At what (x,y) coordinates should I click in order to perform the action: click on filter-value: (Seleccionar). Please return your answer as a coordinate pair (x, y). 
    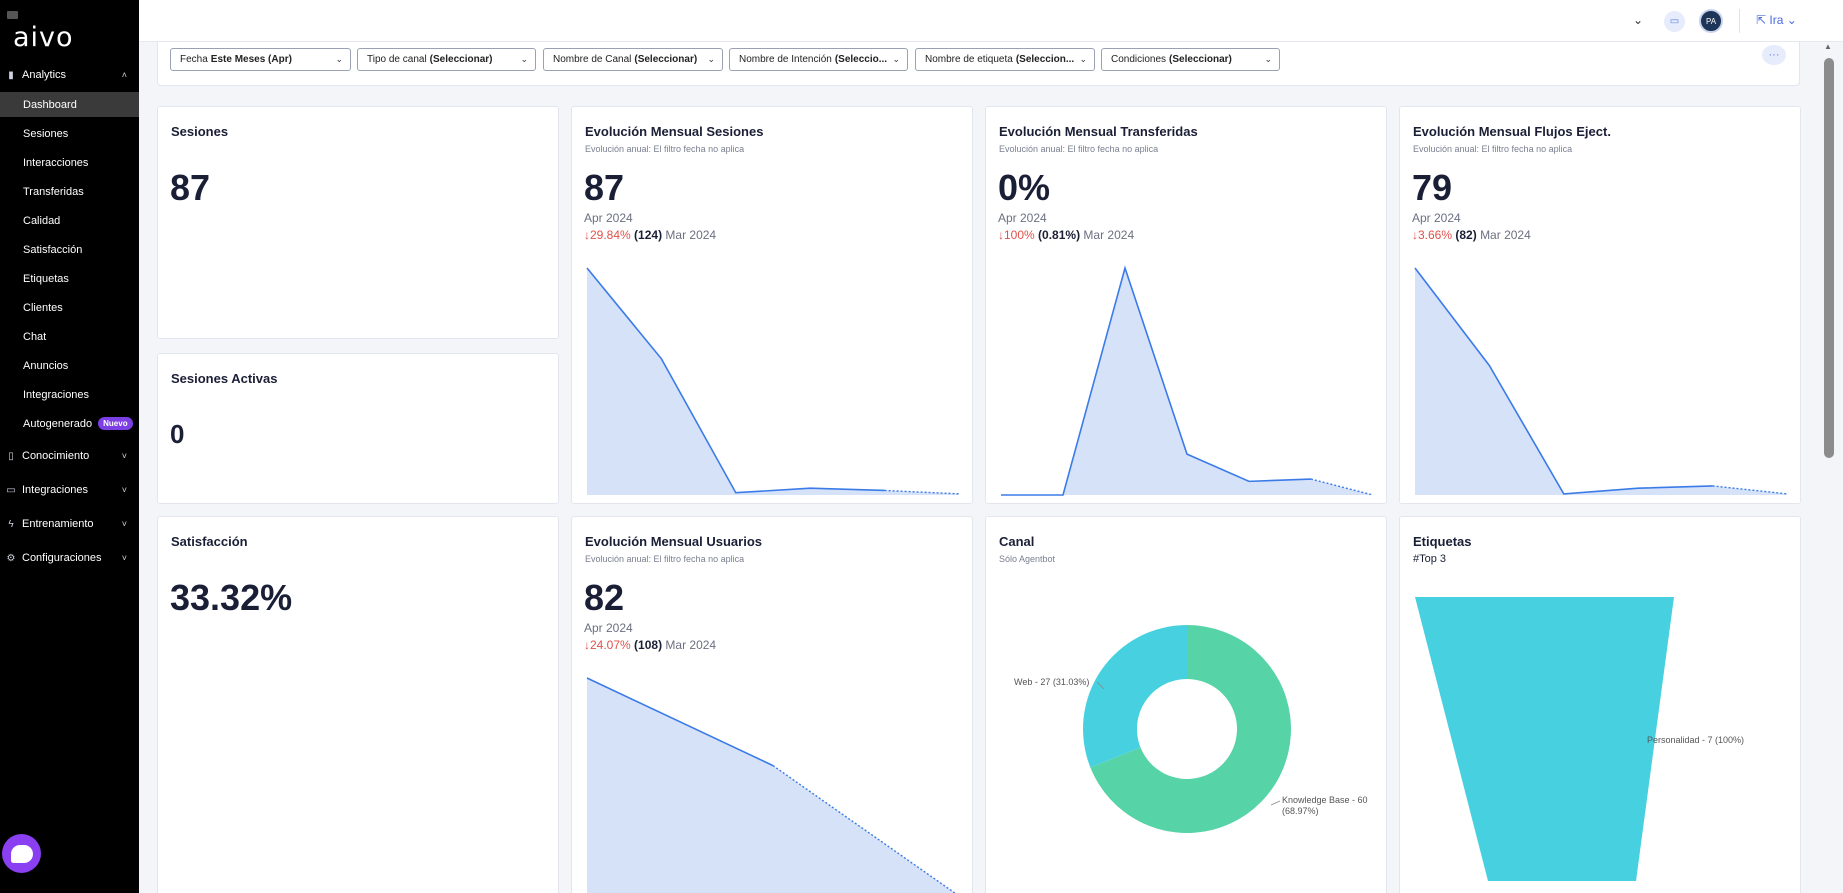
    Looking at the image, I should click on (666, 59).